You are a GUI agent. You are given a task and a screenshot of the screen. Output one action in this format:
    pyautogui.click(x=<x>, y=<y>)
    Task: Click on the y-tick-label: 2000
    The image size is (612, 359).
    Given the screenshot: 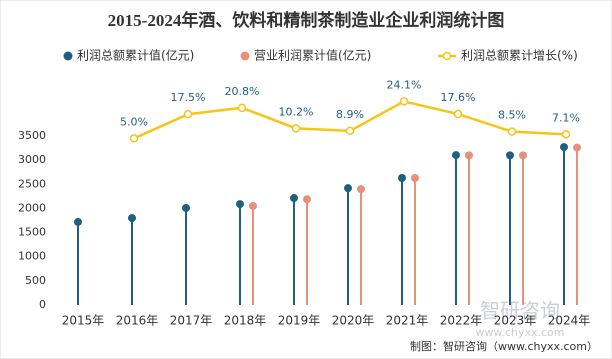 What is the action you would take?
    pyautogui.click(x=32, y=207)
    